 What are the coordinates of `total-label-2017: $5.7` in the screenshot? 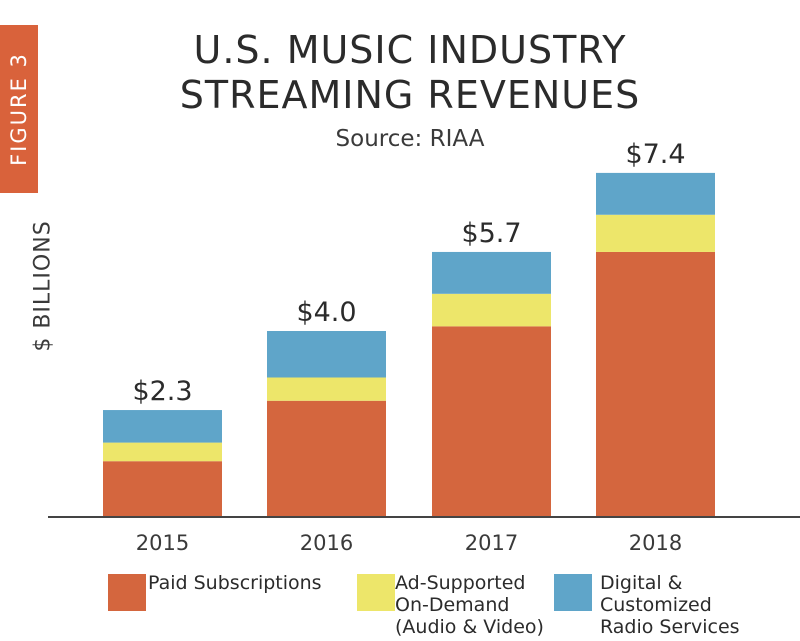 It's located at (491, 233).